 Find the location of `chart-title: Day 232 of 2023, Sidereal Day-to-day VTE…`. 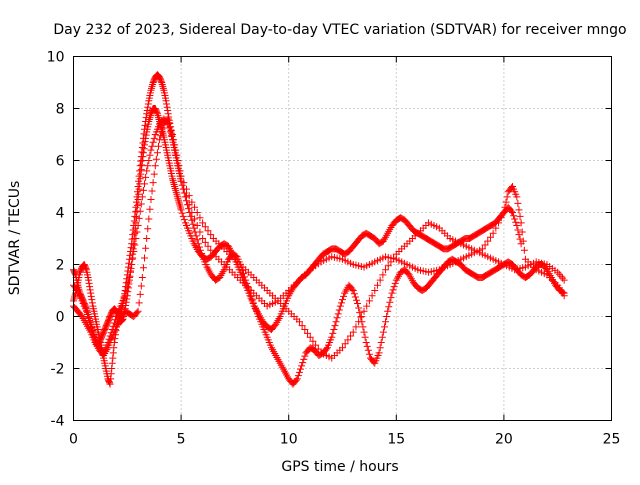

chart-title: Day 232 of 2023, Sidereal Day-to-day VTE… is located at coordinates (339, 30).